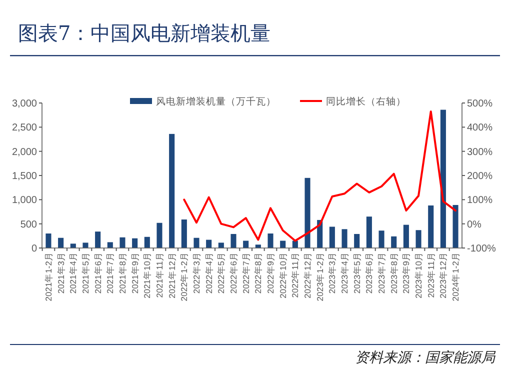  What do you see at coordinates (406, 273) in the screenshot?
I see `x-tick-label: 2023年9月` at bounding box center [406, 273].